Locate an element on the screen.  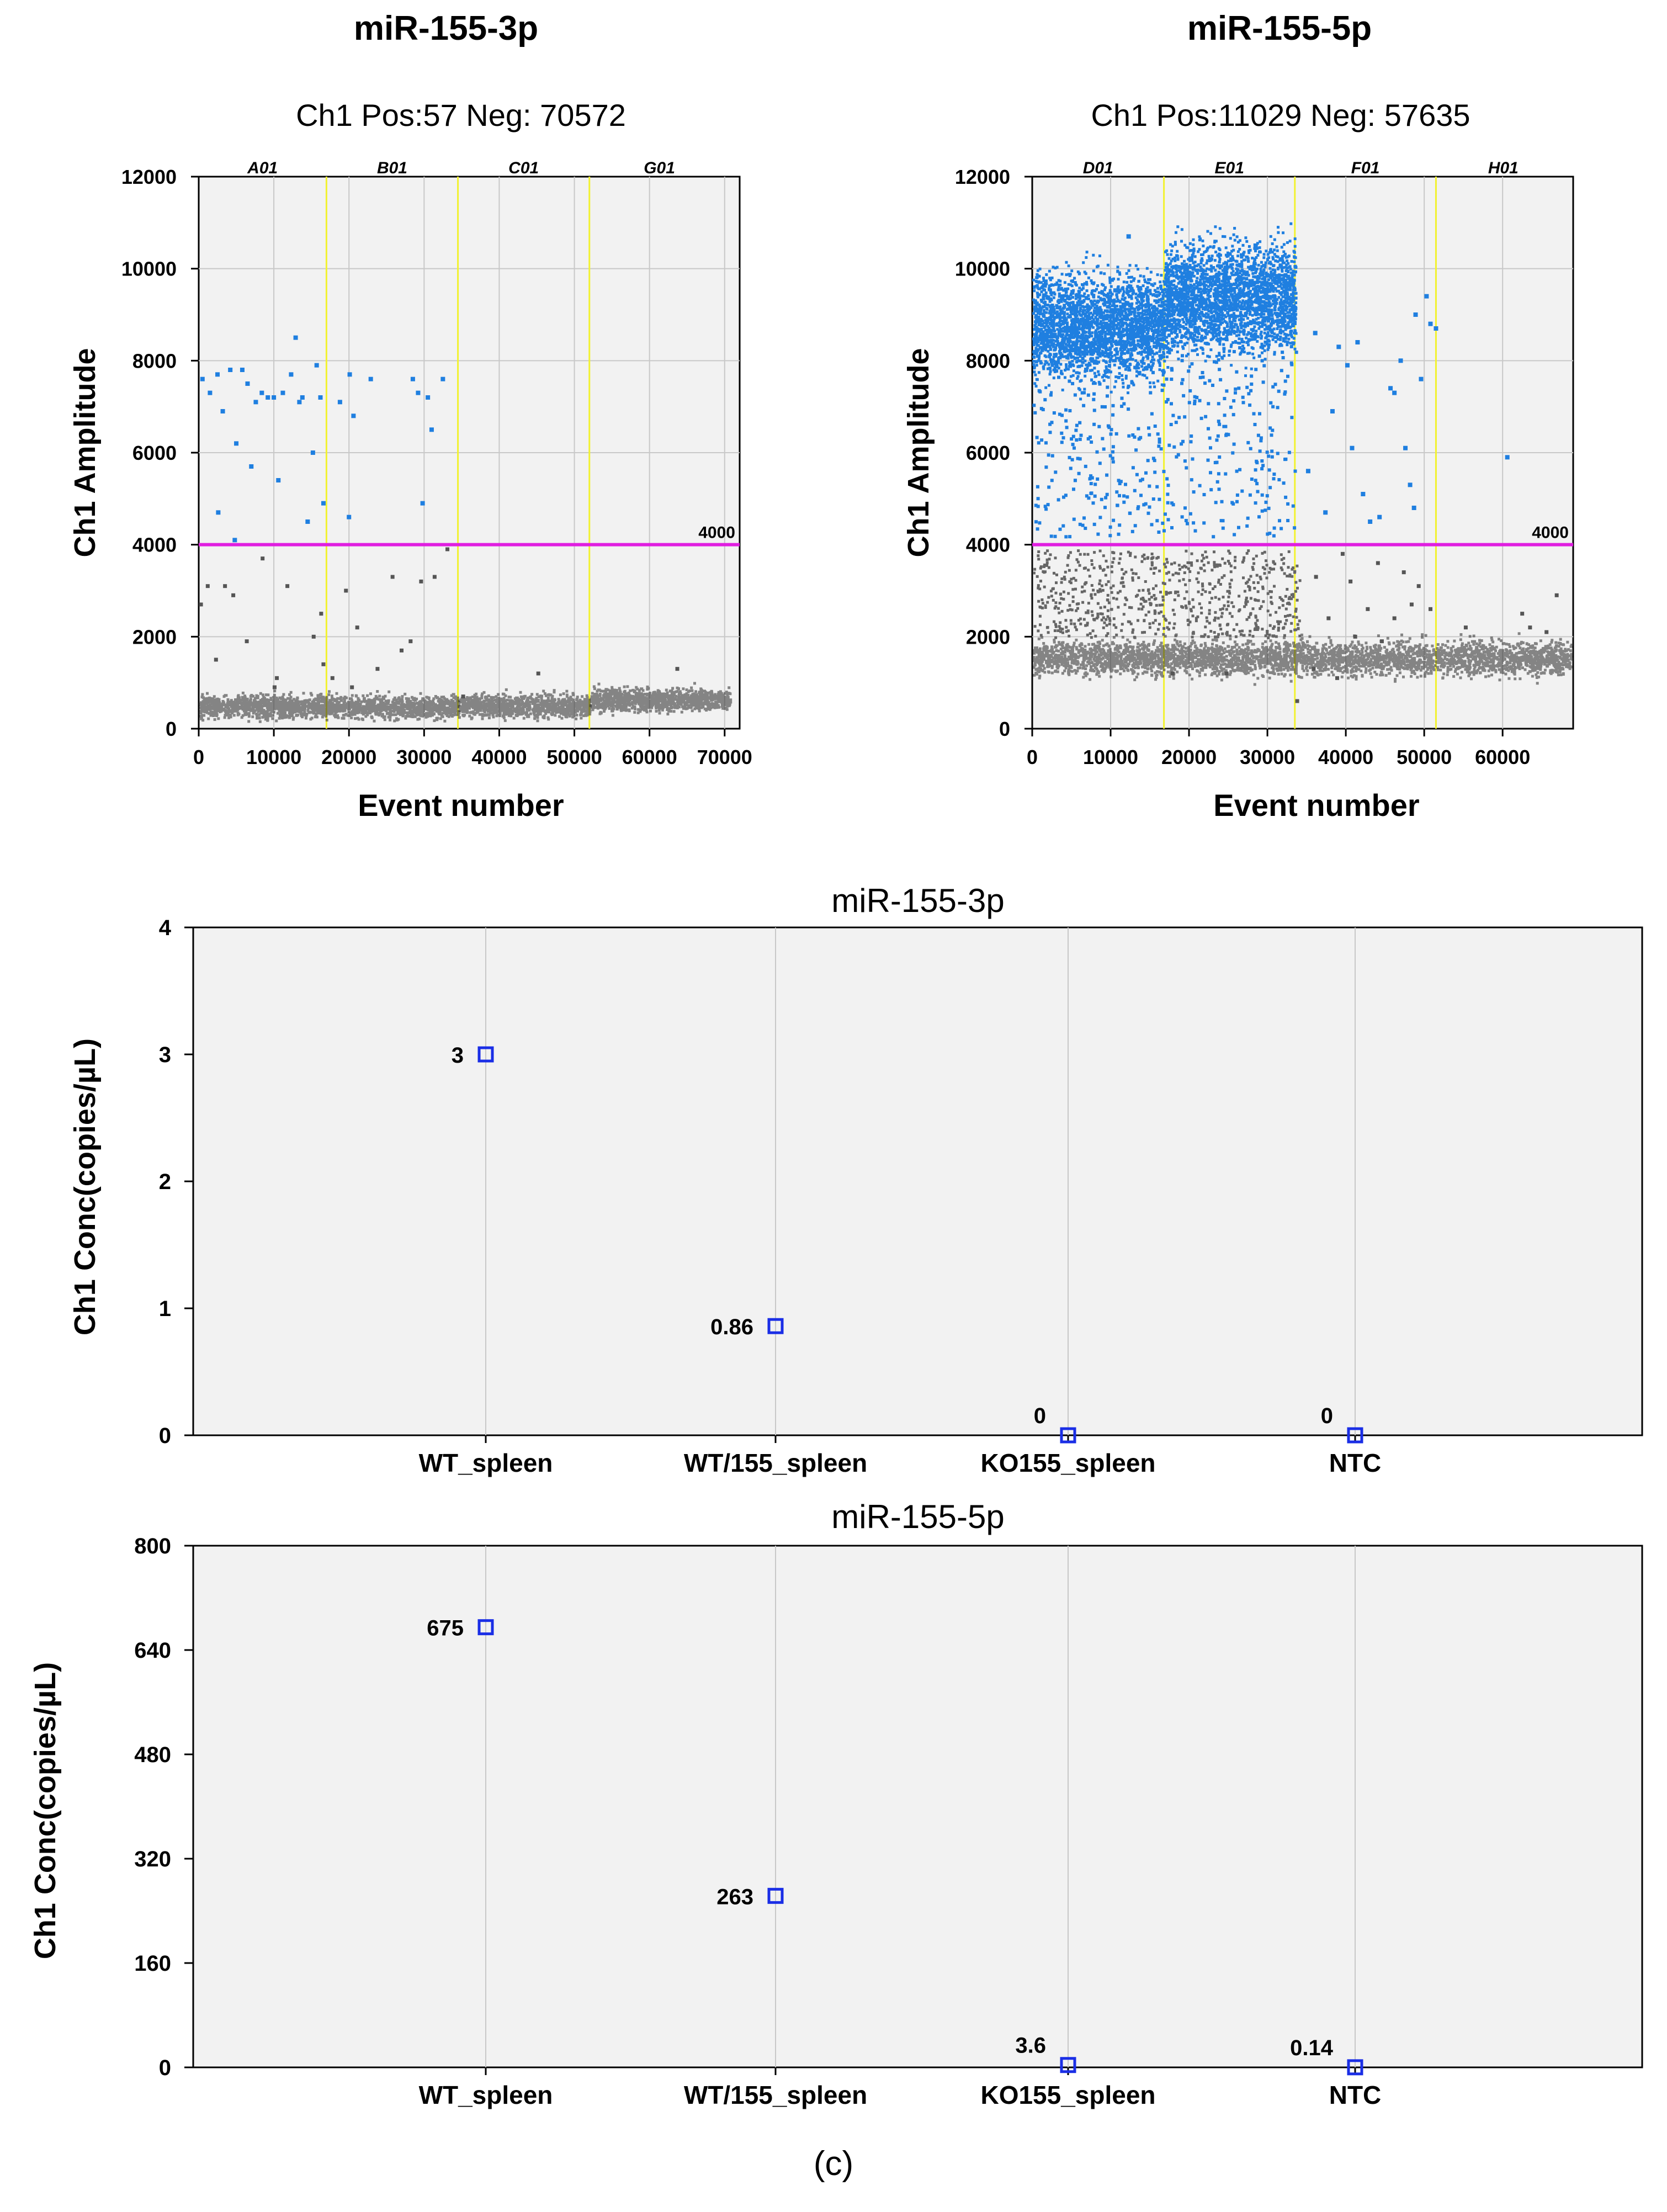
y-tick-label: 12000 is located at coordinates (983, 177).